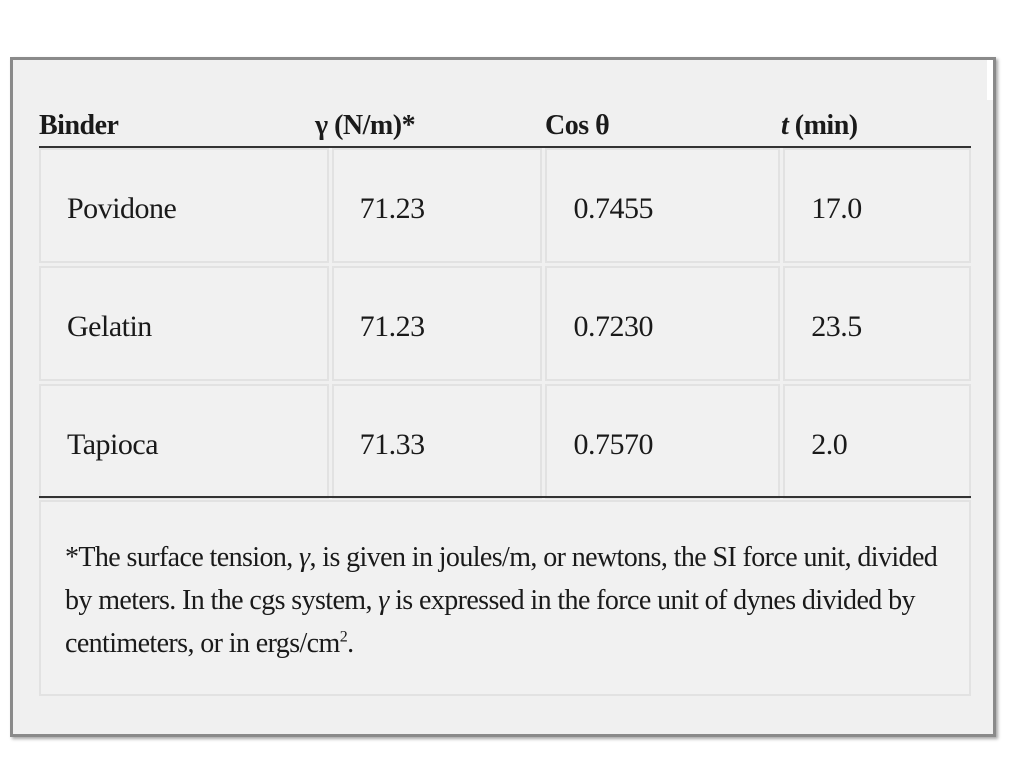  What do you see at coordinates (437, 441) in the screenshot?
I see `cell-gamma: 71.33` at bounding box center [437, 441].